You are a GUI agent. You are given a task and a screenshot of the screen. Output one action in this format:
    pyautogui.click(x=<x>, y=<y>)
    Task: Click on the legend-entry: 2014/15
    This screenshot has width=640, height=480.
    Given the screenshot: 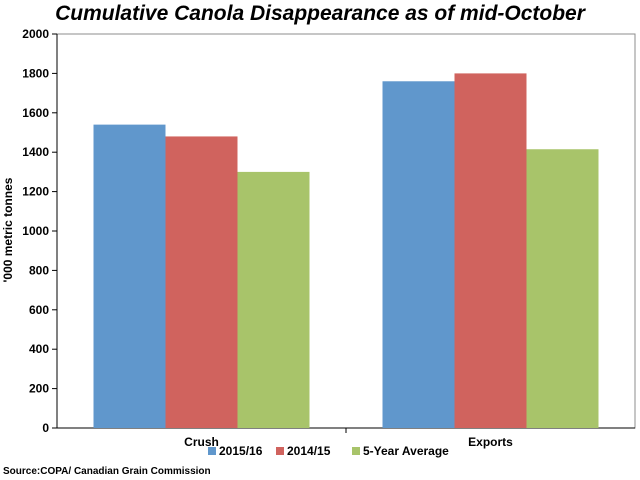 What is the action you would take?
    pyautogui.click(x=309, y=451)
    